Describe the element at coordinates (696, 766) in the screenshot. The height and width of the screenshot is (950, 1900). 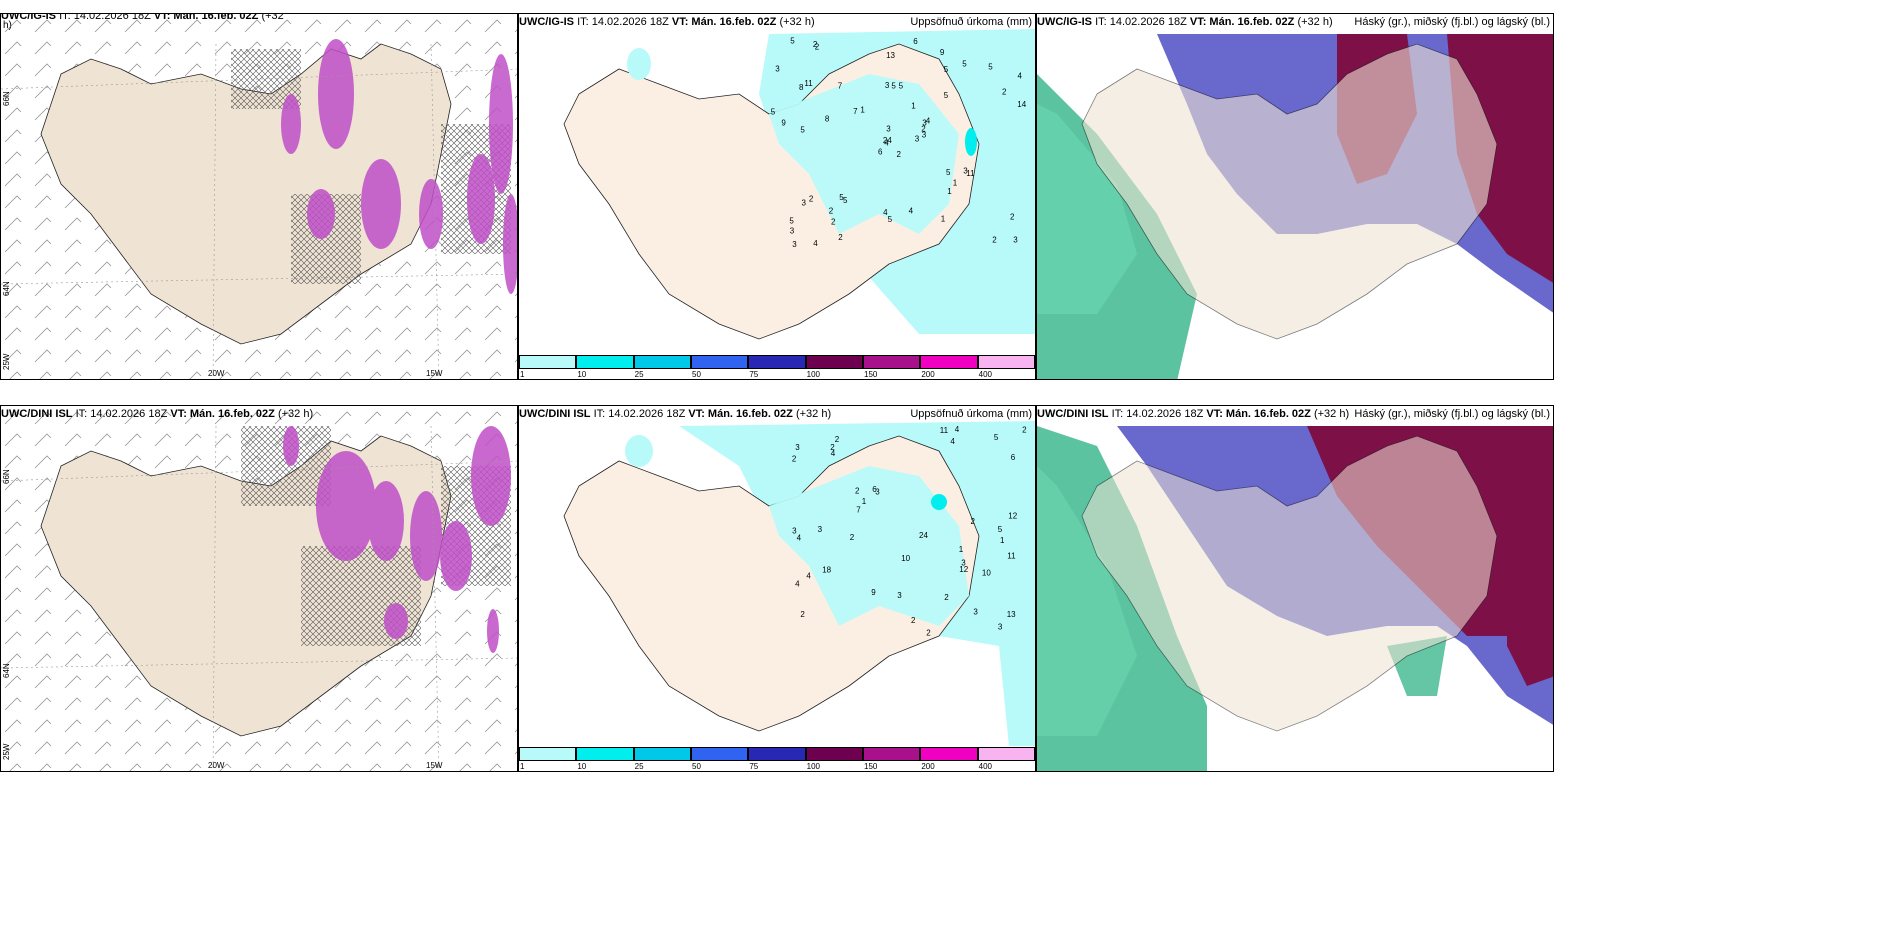
I see `colorbar-tick-label: 50` at that location.